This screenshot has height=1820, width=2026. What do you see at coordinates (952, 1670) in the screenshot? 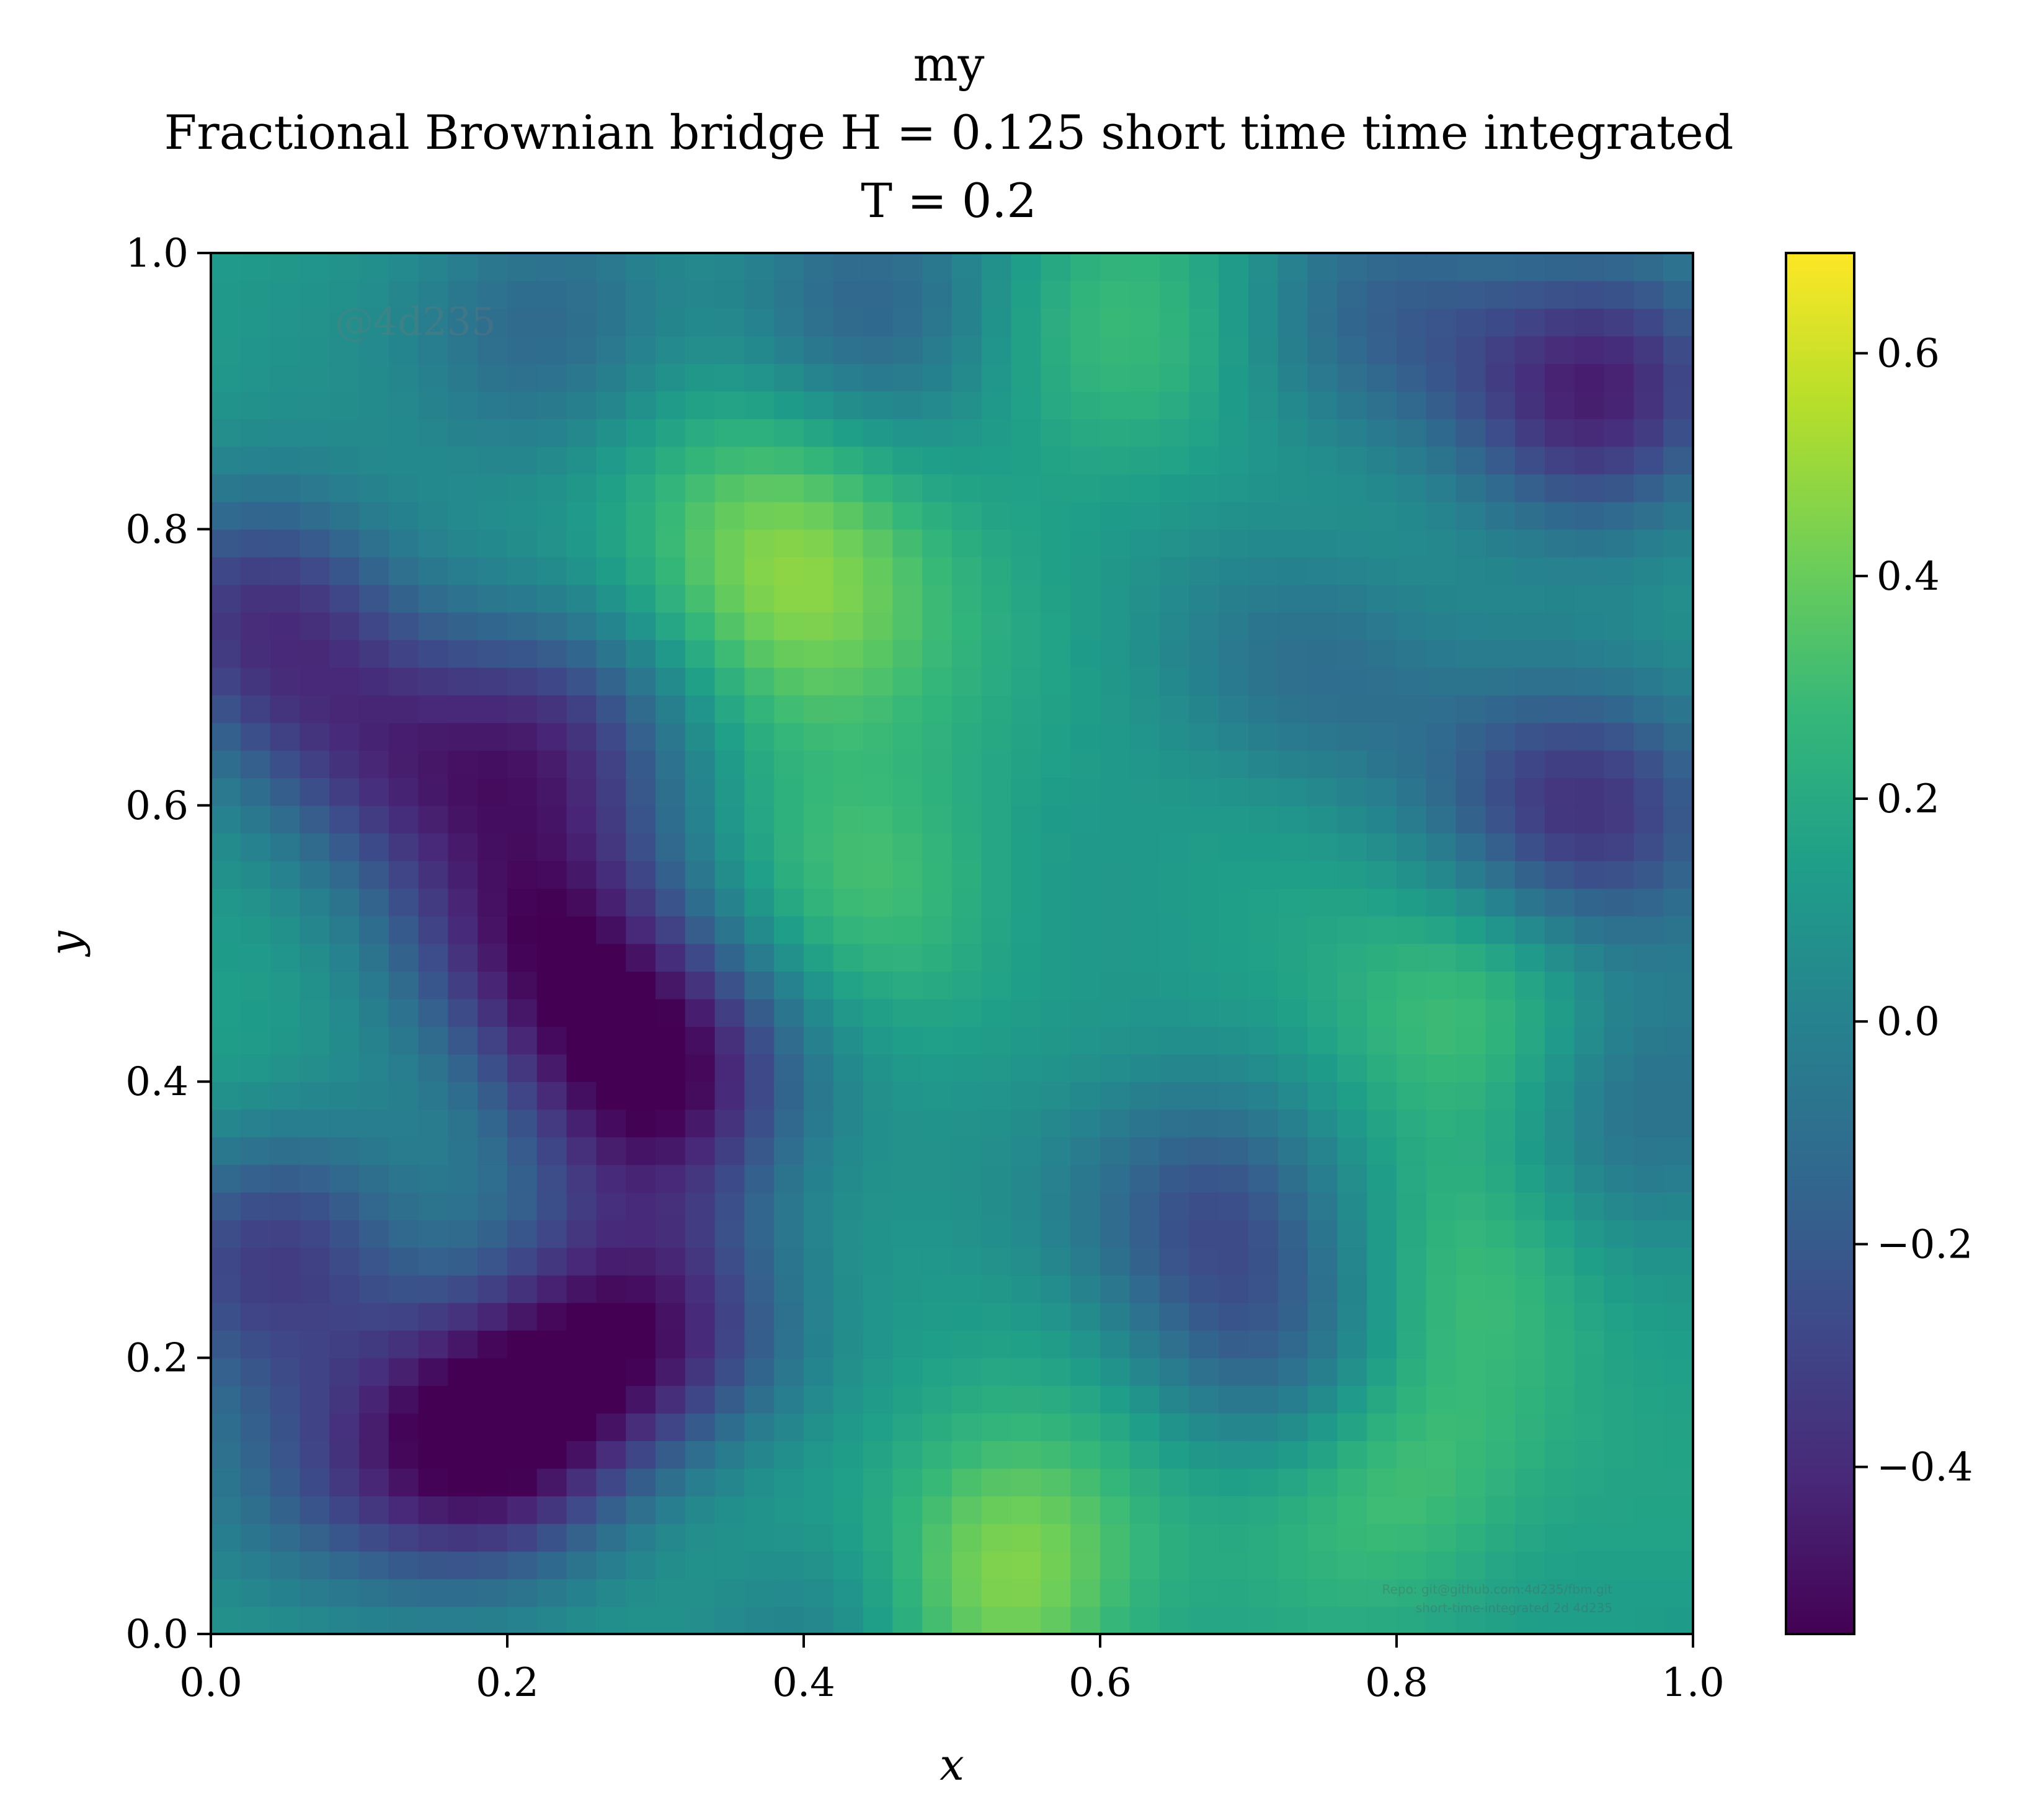
I see `x-axis-ticks: 0.0 0.2 0.4 0.6 0.8 1.0` at bounding box center [952, 1670].